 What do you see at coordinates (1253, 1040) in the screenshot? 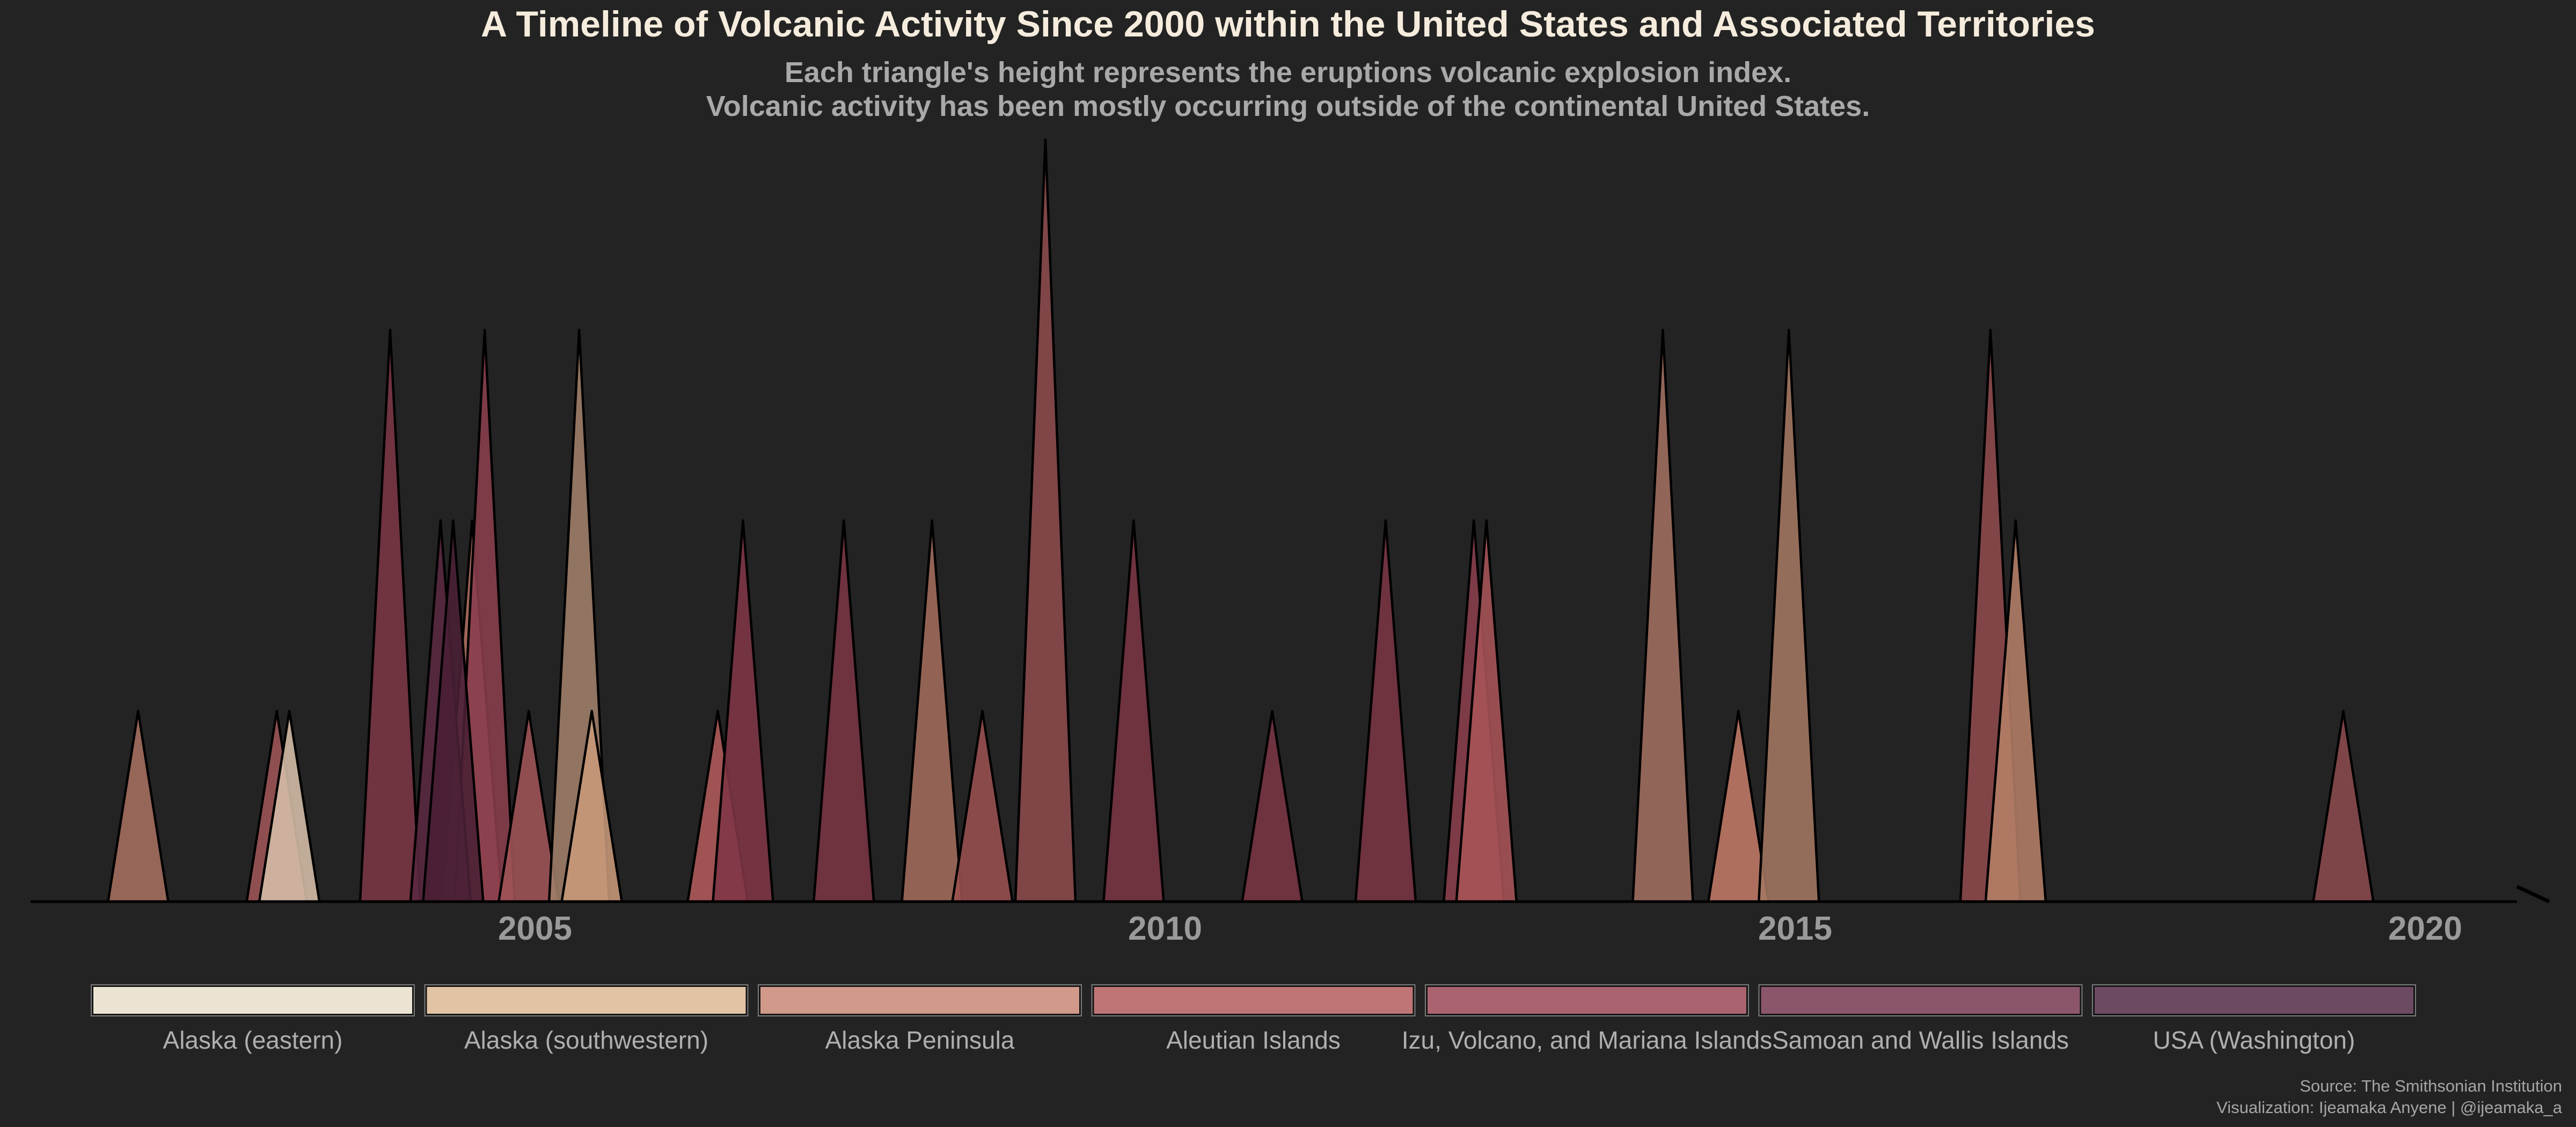
I see `legend-label: Aleutian Islands` at bounding box center [1253, 1040].